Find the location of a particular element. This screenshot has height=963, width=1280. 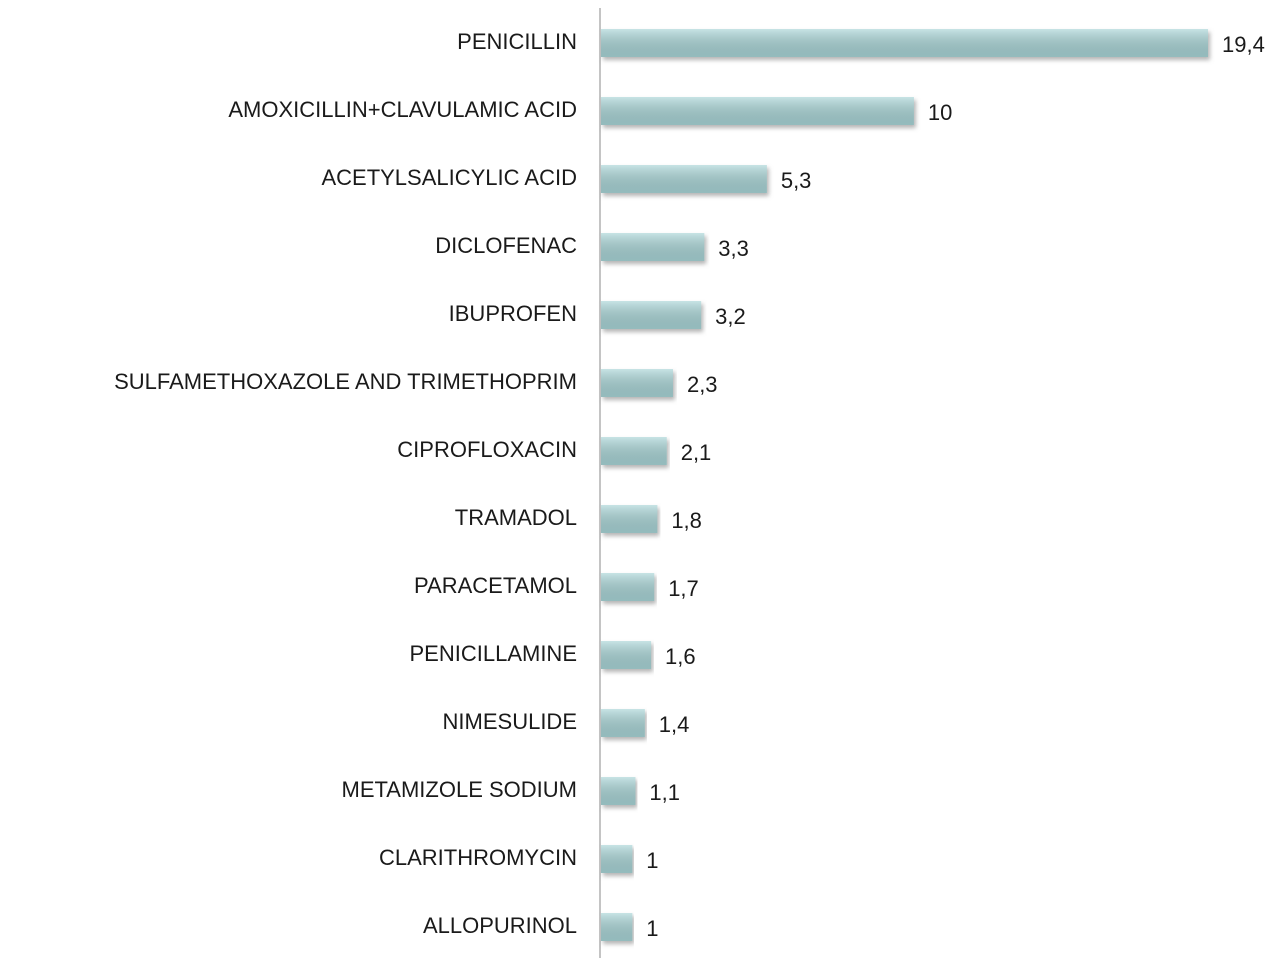

value-label: 2,3 is located at coordinates (702, 384).